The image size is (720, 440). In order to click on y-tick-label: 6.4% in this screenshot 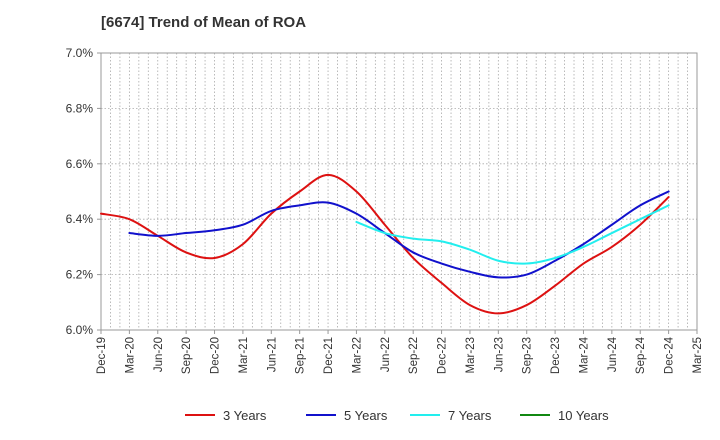, I will do `click(80, 219)`.